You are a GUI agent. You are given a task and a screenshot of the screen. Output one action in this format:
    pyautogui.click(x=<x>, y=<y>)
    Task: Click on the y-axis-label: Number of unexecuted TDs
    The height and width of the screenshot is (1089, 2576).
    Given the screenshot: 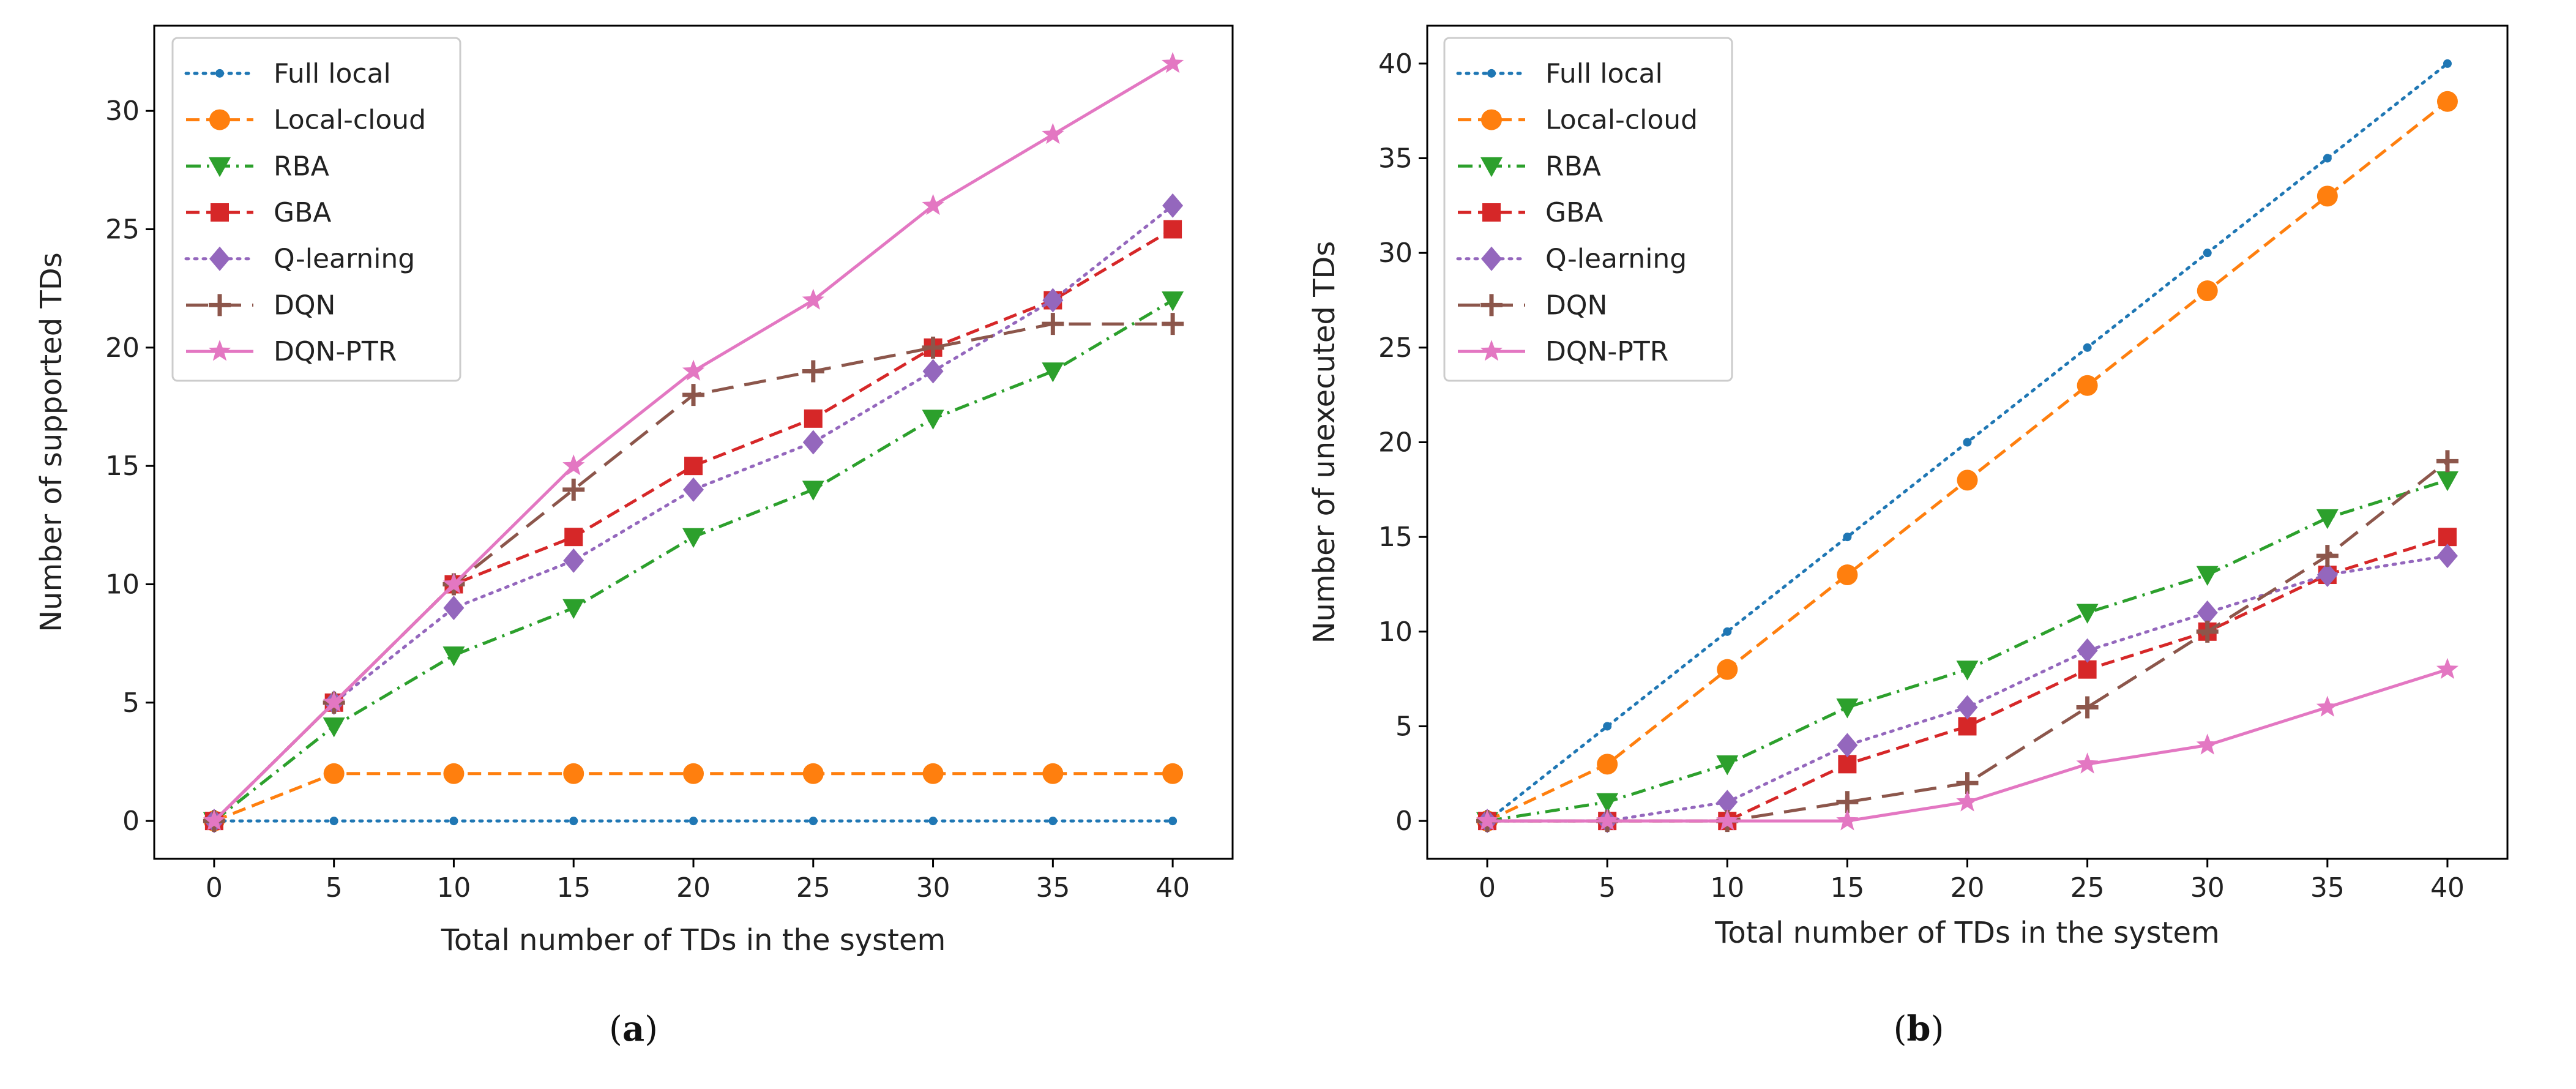 What is the action you would take?
    pyautogui.click(x=1324, y=442)
    